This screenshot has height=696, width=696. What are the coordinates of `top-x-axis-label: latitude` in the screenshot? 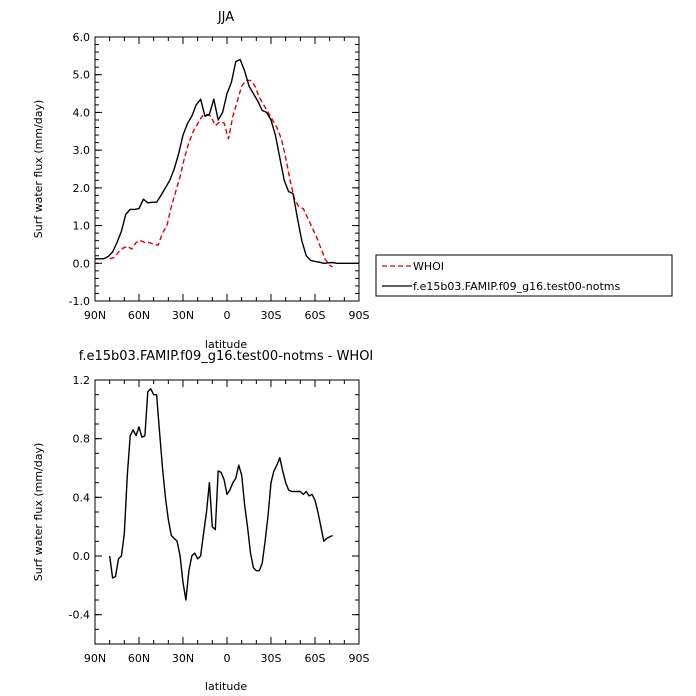 It's located at (226, 344).